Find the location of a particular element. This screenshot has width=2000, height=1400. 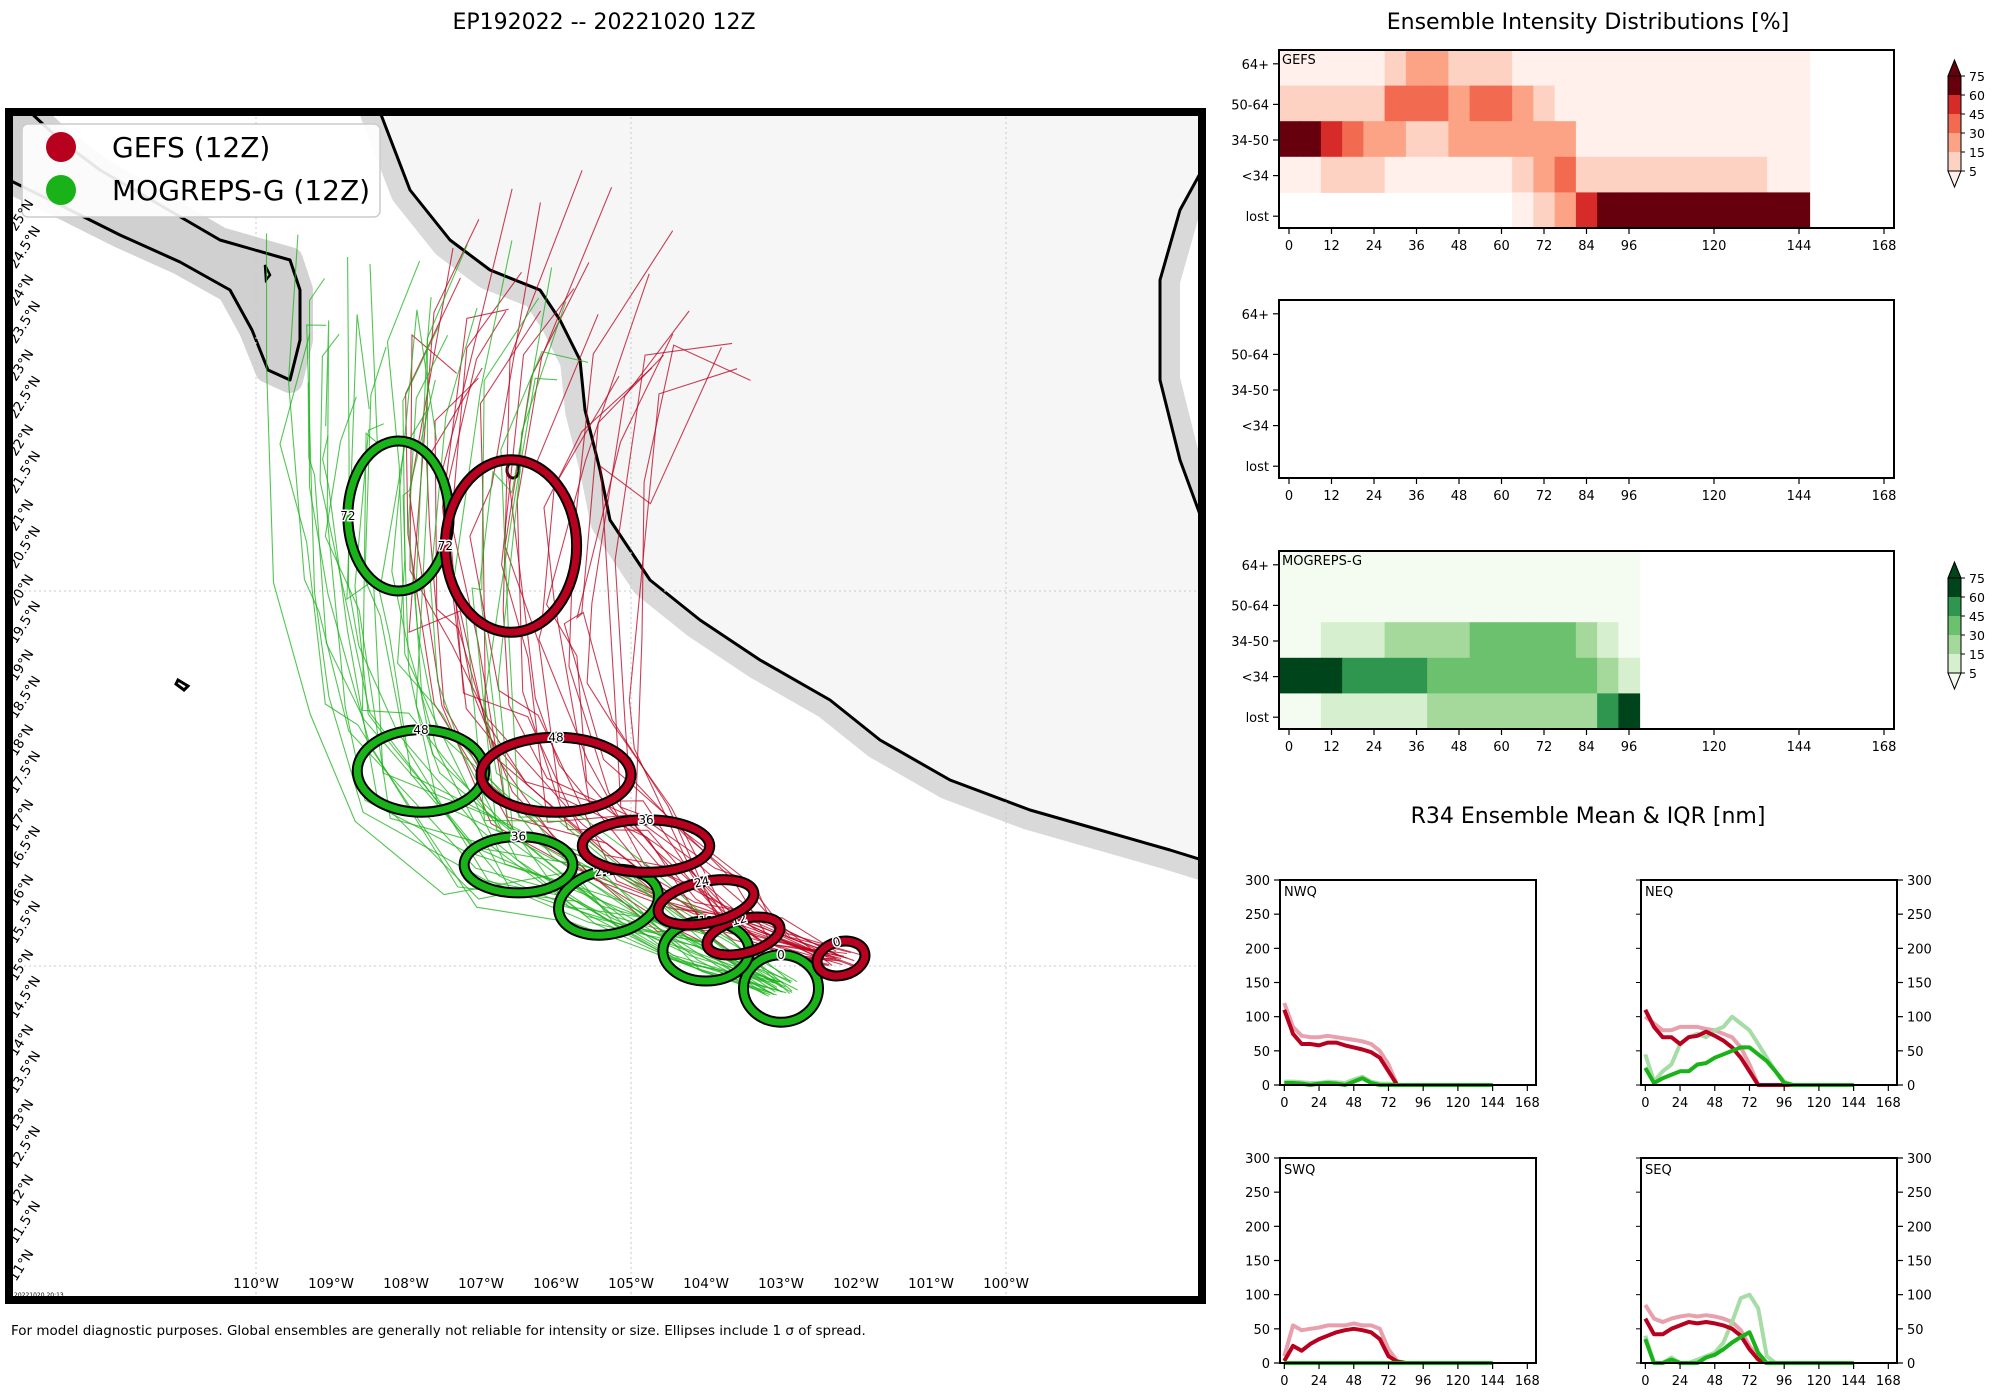

r34-xtick-label: 48 is located at coordinates (1714, 1103).